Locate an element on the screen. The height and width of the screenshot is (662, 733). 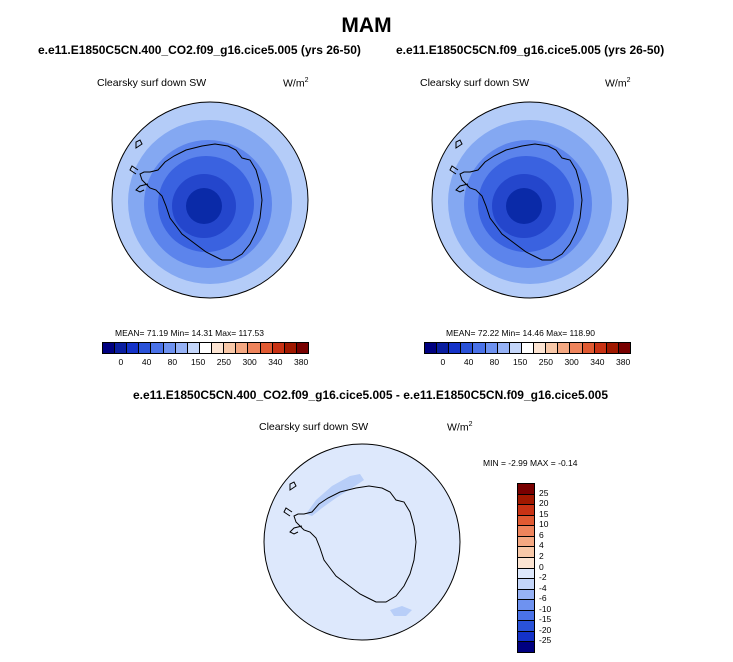
panel-2-colorbar is located at coordinates (527, 348).